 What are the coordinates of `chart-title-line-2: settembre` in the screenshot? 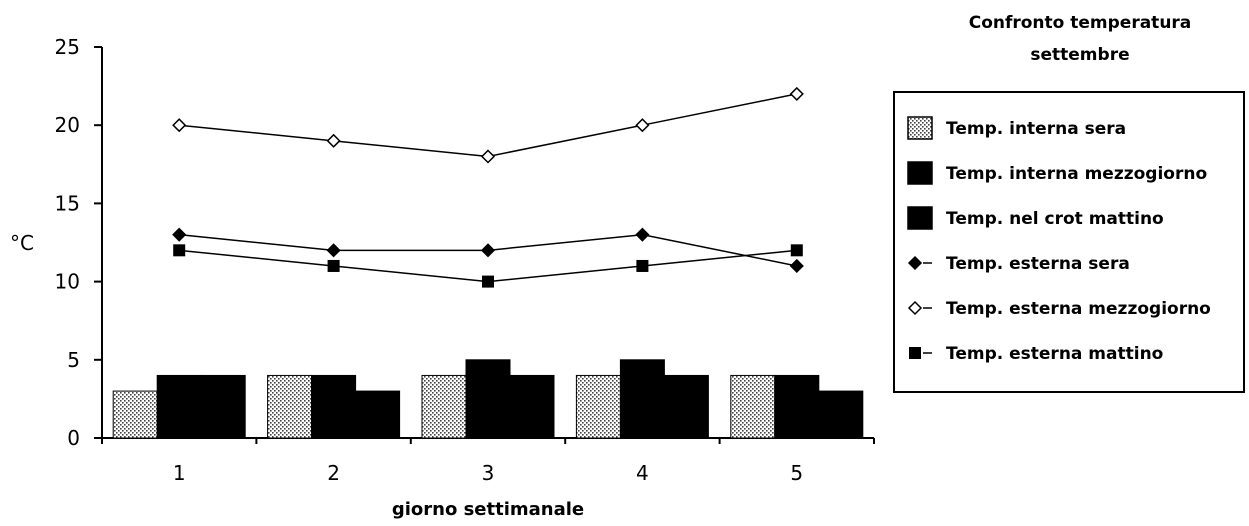 It's located at (1079, 55).